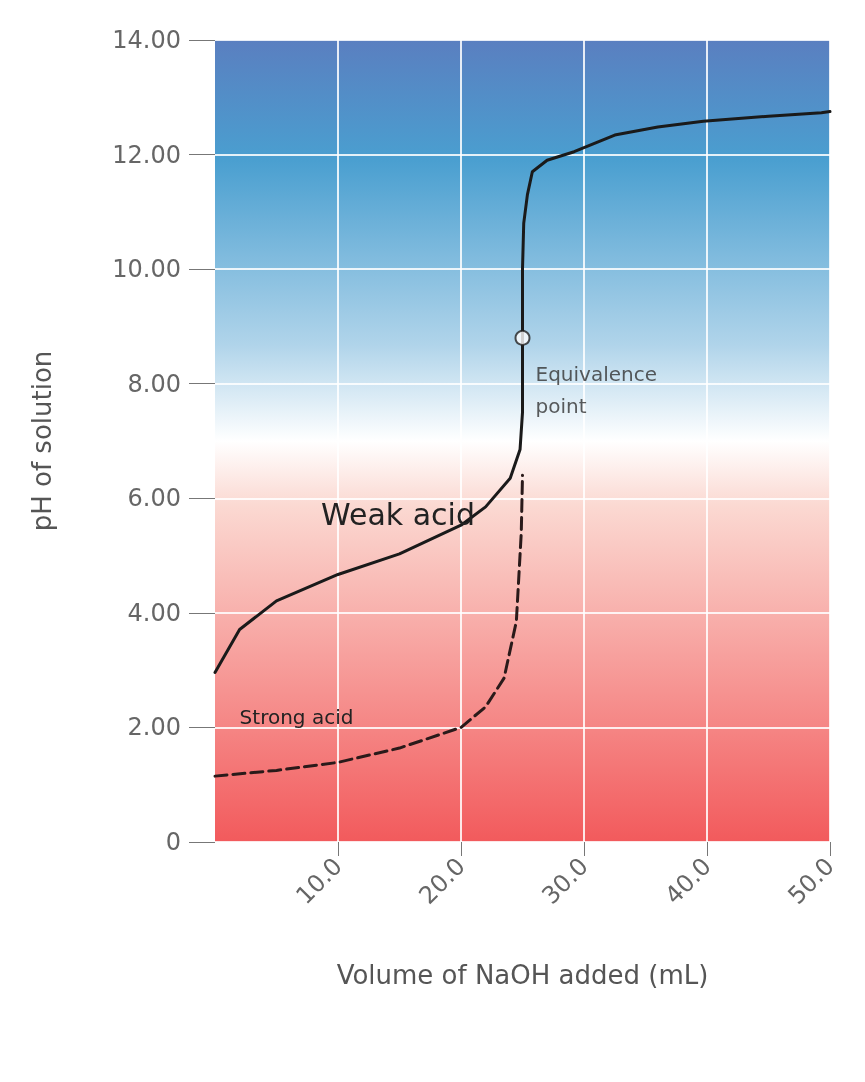 Image resolution: width=865 pixels, height=1082 pixels. I want to click on x-axis-title: Volume of NaOH added (mL), so click(522, 975).